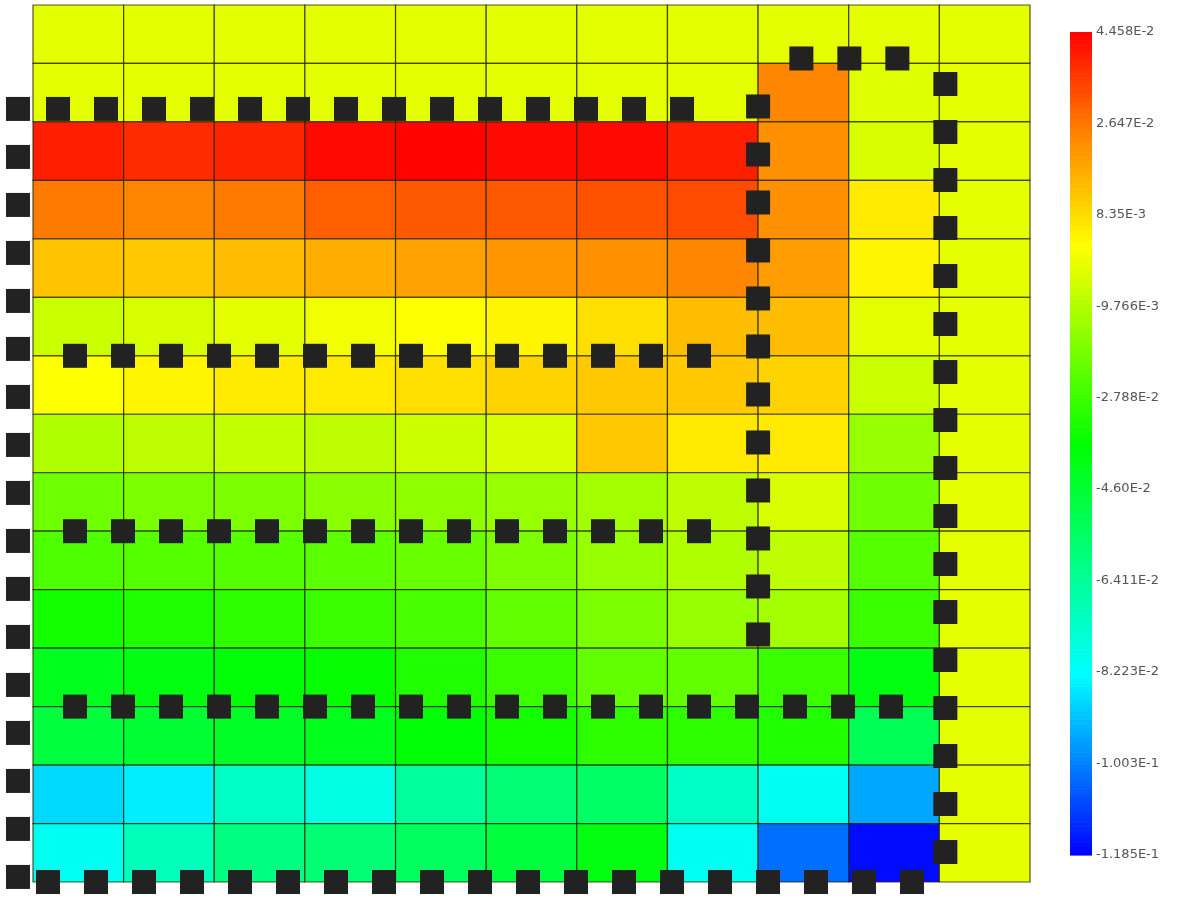 This screenshot has height=903, width=1200. Describe the element at coordinates (1125, 31) in the screenshot. I see `color-bar-label: 4.458E-2` at that location.